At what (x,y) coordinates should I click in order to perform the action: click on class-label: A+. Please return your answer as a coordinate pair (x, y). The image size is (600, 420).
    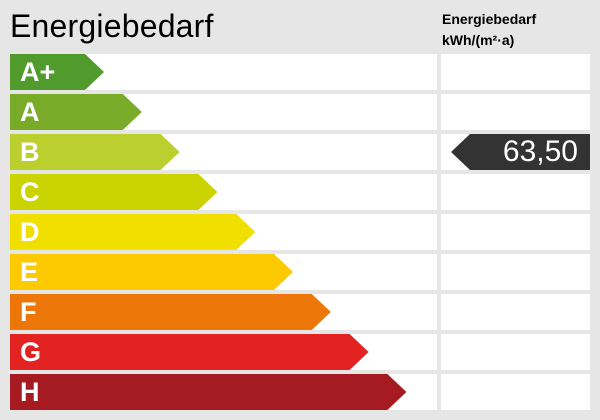
    Looking at the image, I should click on (38, 72).